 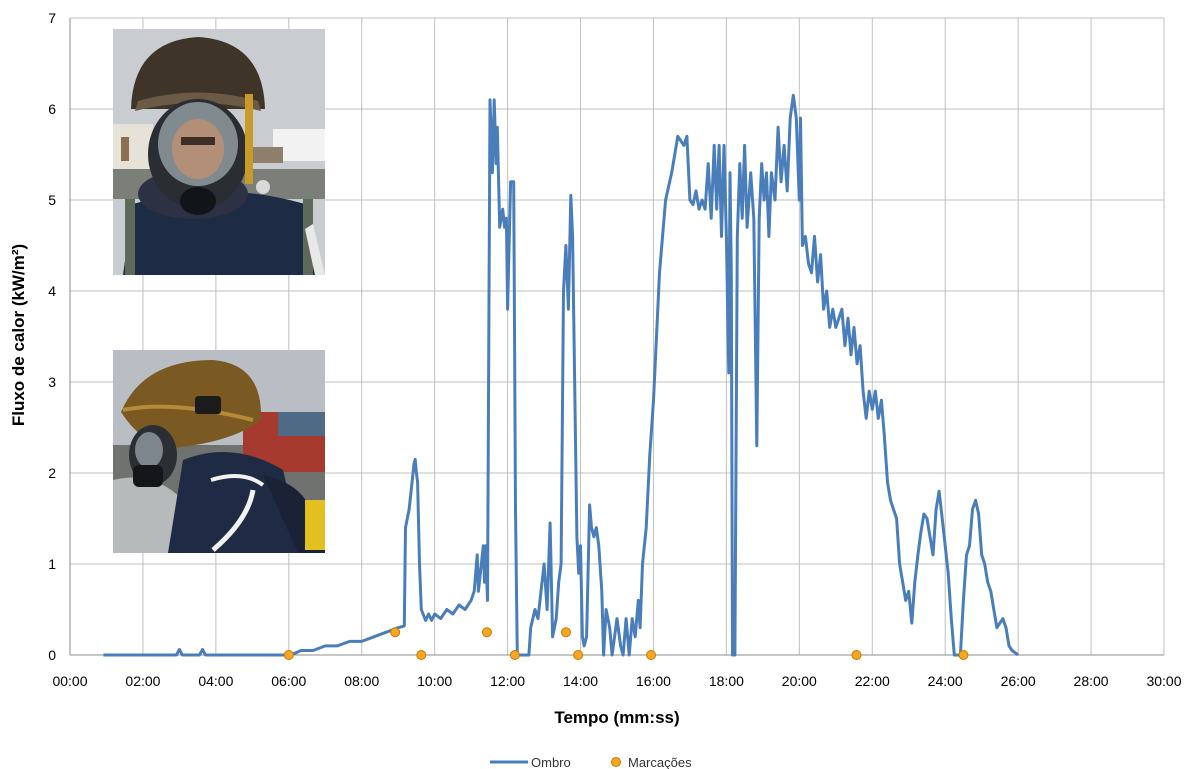 What do you see at coordinates (591, 762) in the screenshot?
I see `legend: Ombro Marcações` at bounding box center [591, 762].